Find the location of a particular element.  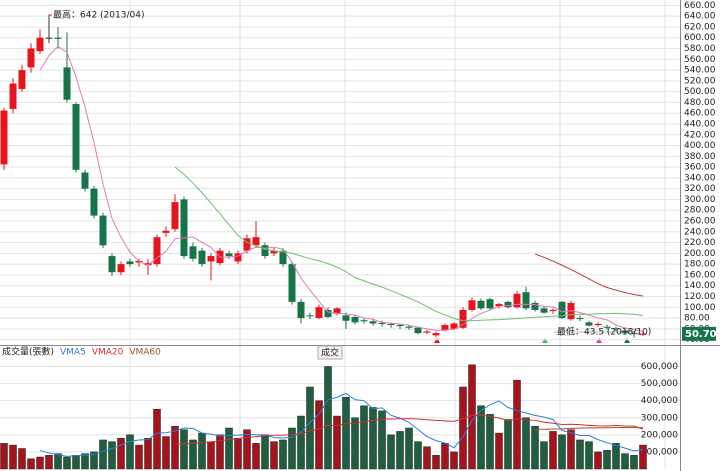

high-annotation: 最高：642 (2013/04) is located at coordinates (98, 15).